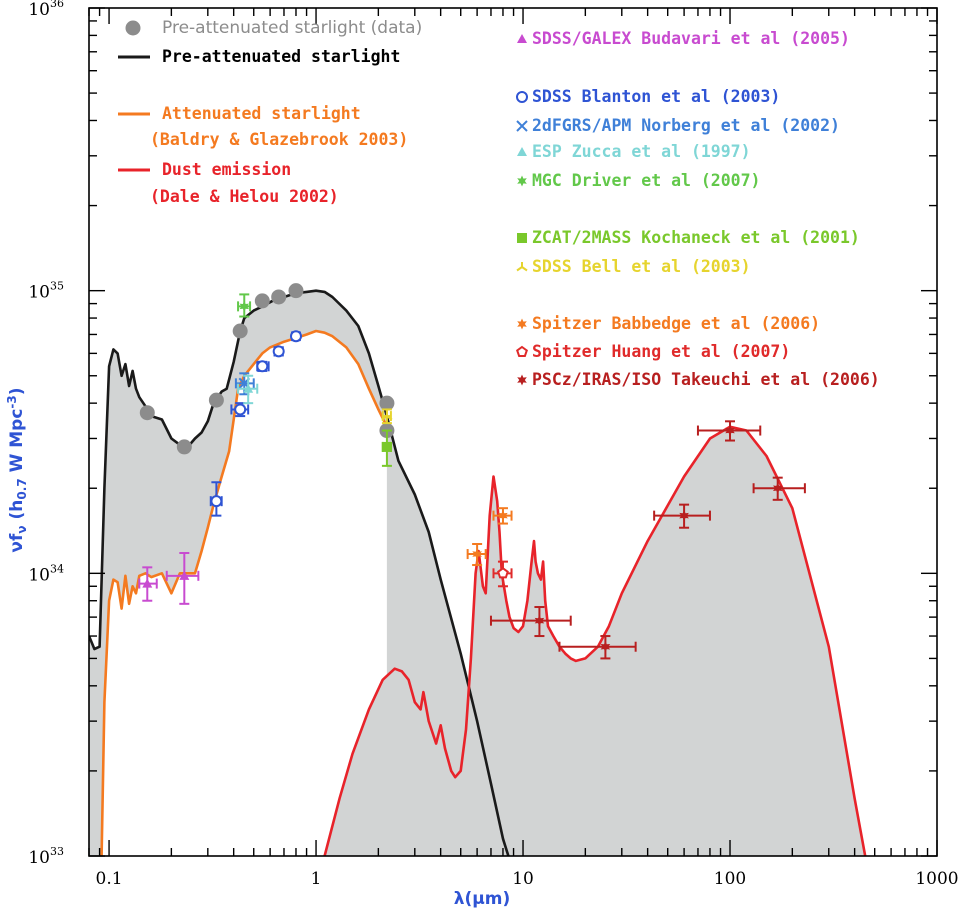  What do you see at coordinates (661, 351) in the screenshot?
I see `legend-label: Spitzer Huang et al (2007)` at bounding box center [661, 351].